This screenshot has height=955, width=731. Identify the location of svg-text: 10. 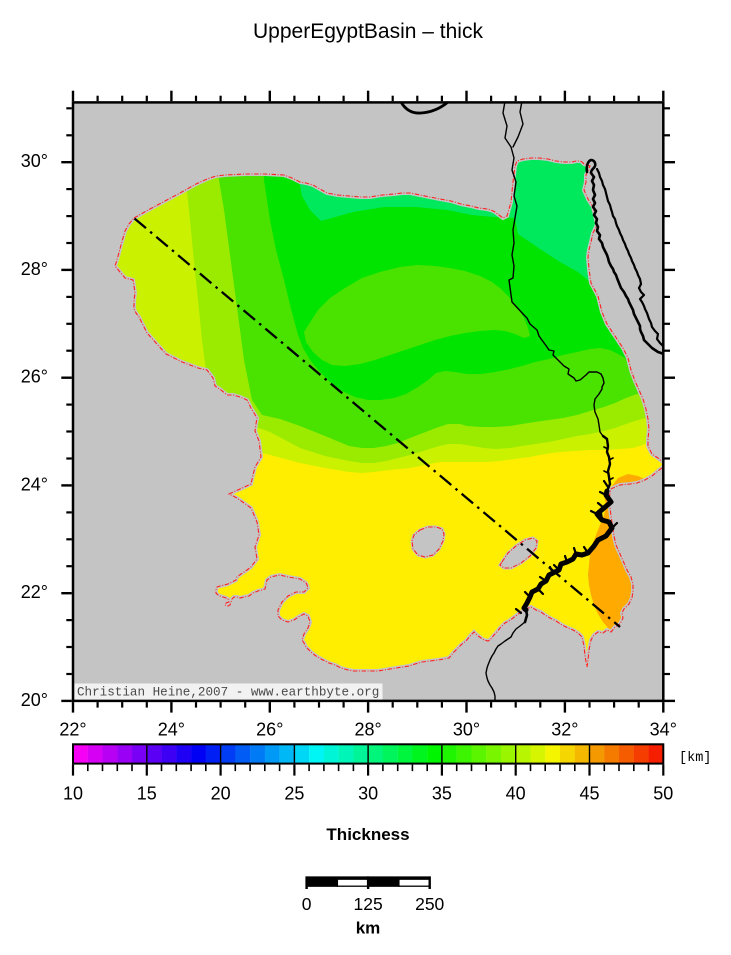
(73, 794).